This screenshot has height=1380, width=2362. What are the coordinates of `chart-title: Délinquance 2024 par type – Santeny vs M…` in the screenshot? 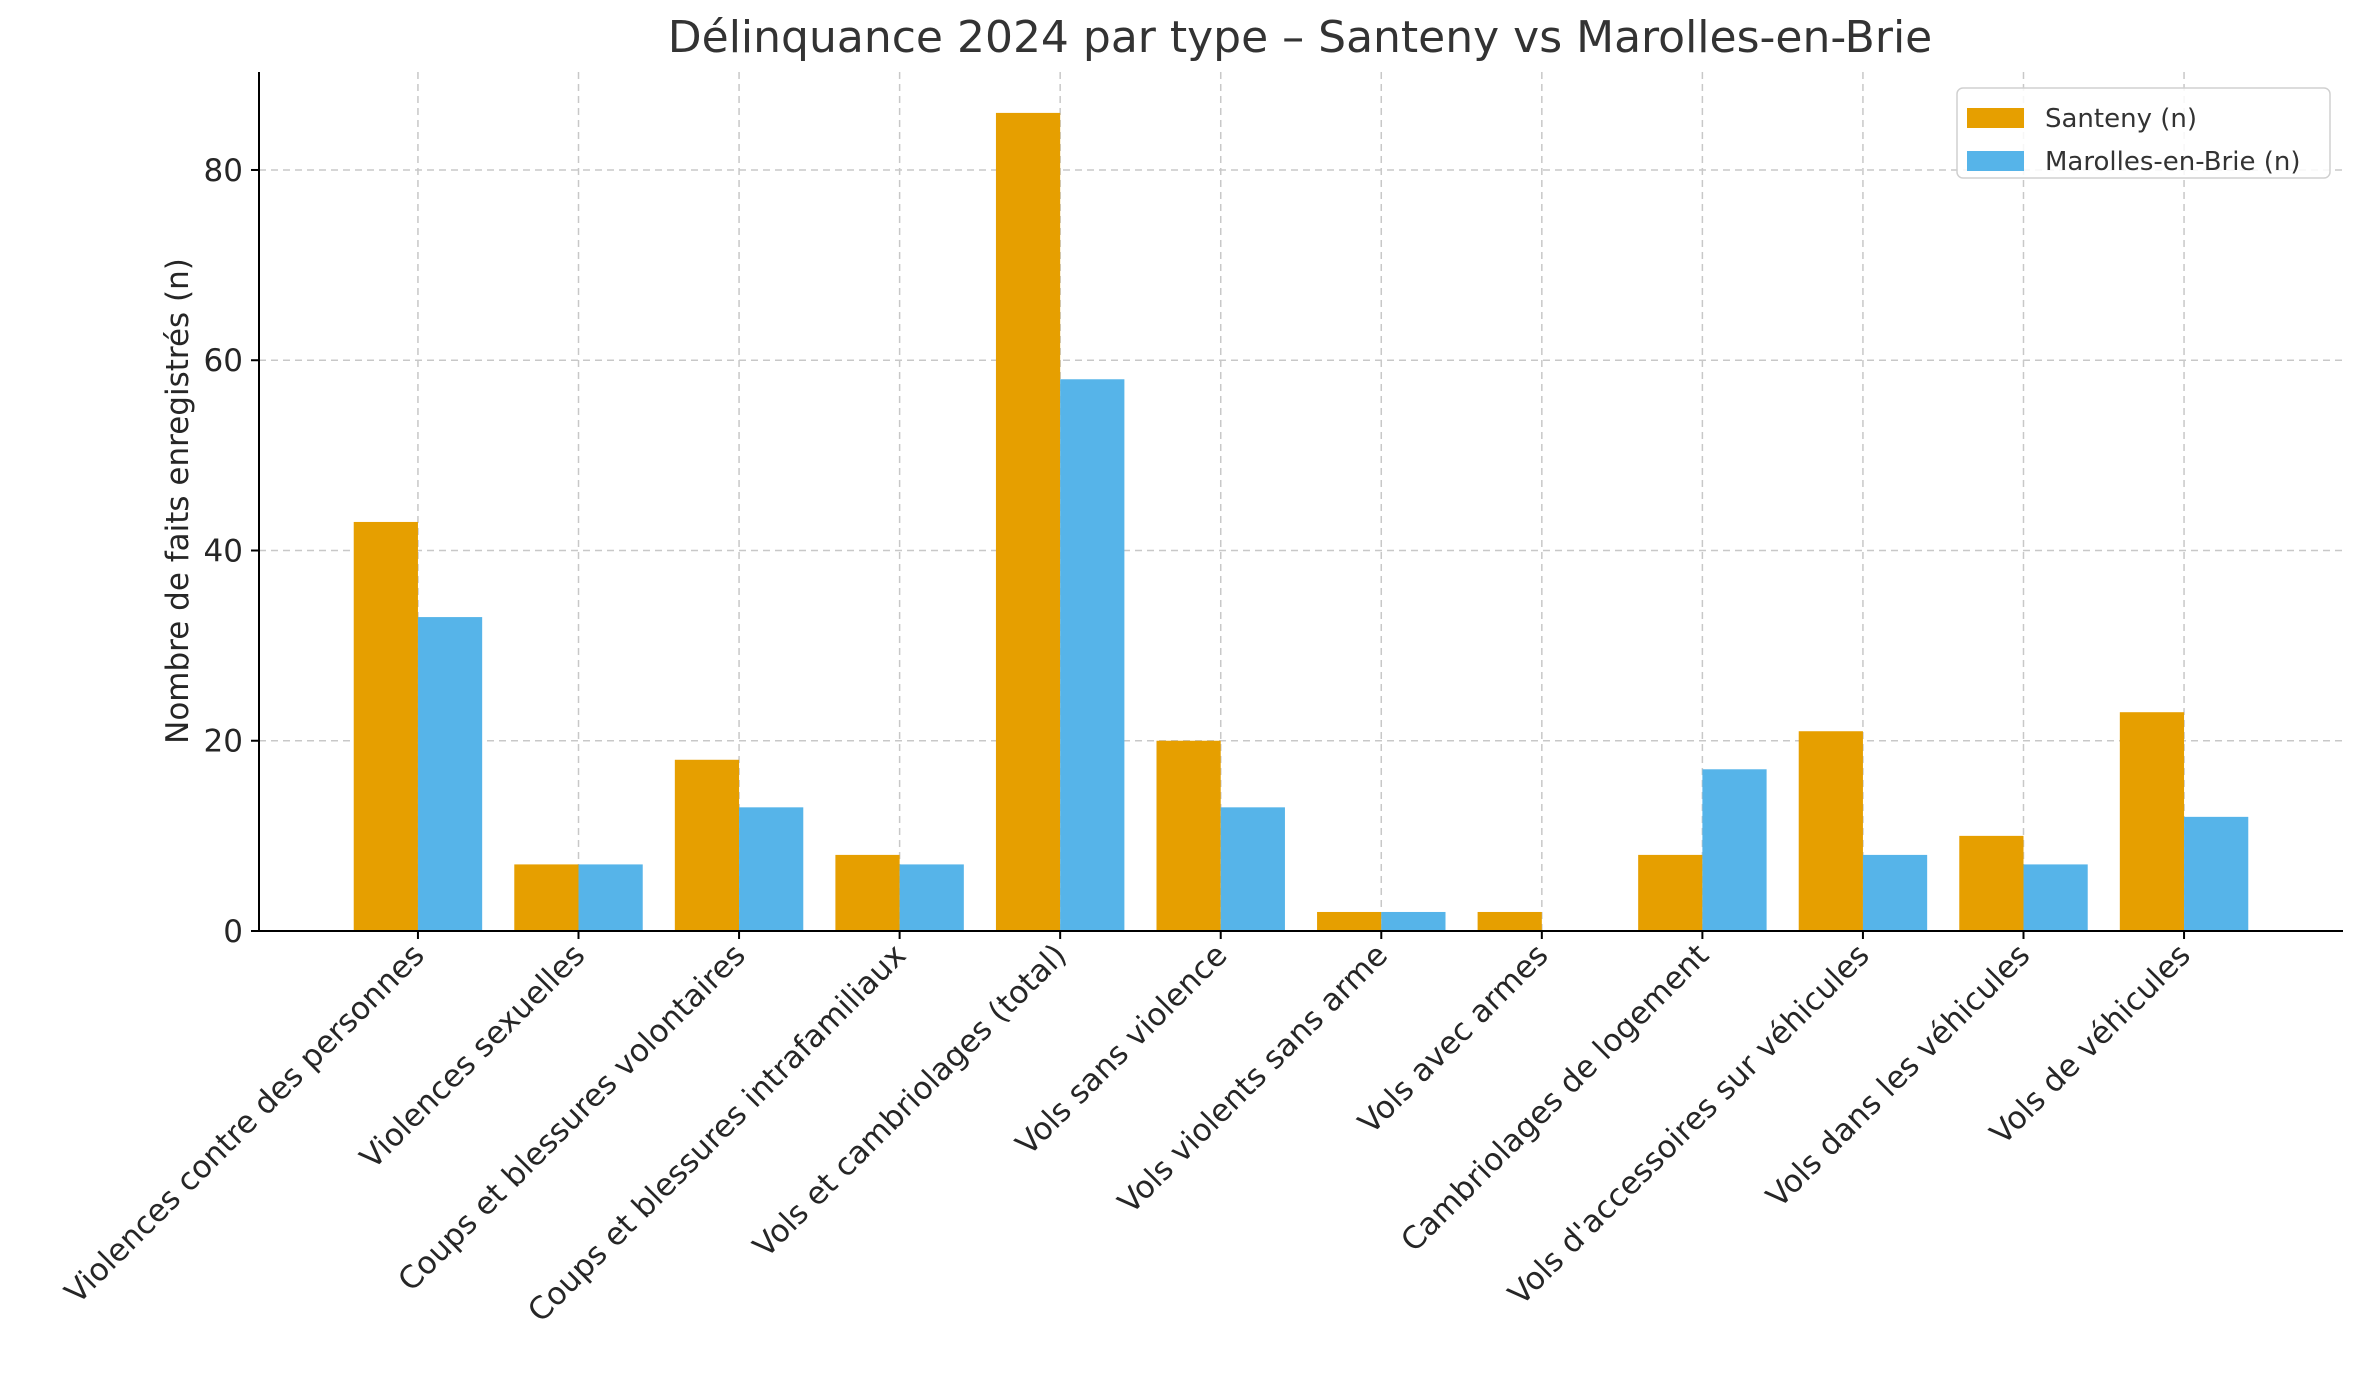 It's located at (1300, 37).